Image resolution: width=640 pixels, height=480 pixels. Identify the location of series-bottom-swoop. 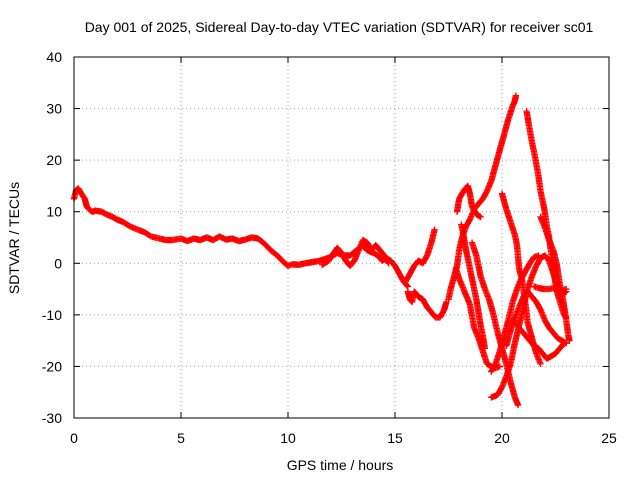
(538, 339).